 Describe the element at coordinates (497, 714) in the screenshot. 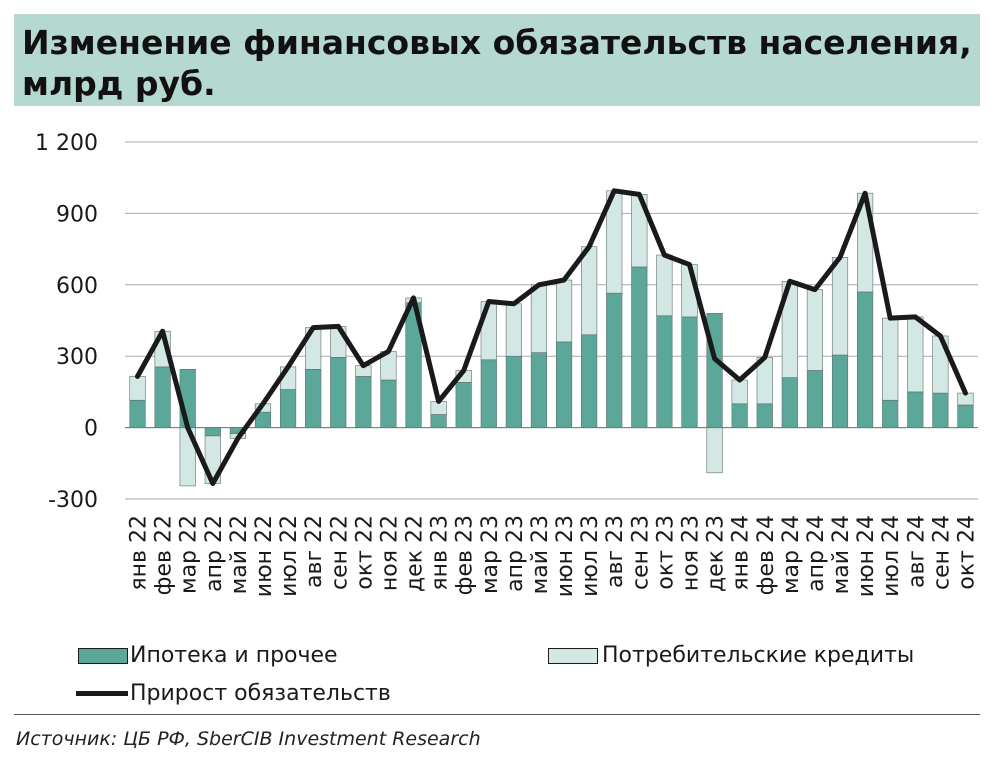

I see `footer-divider` at that location.